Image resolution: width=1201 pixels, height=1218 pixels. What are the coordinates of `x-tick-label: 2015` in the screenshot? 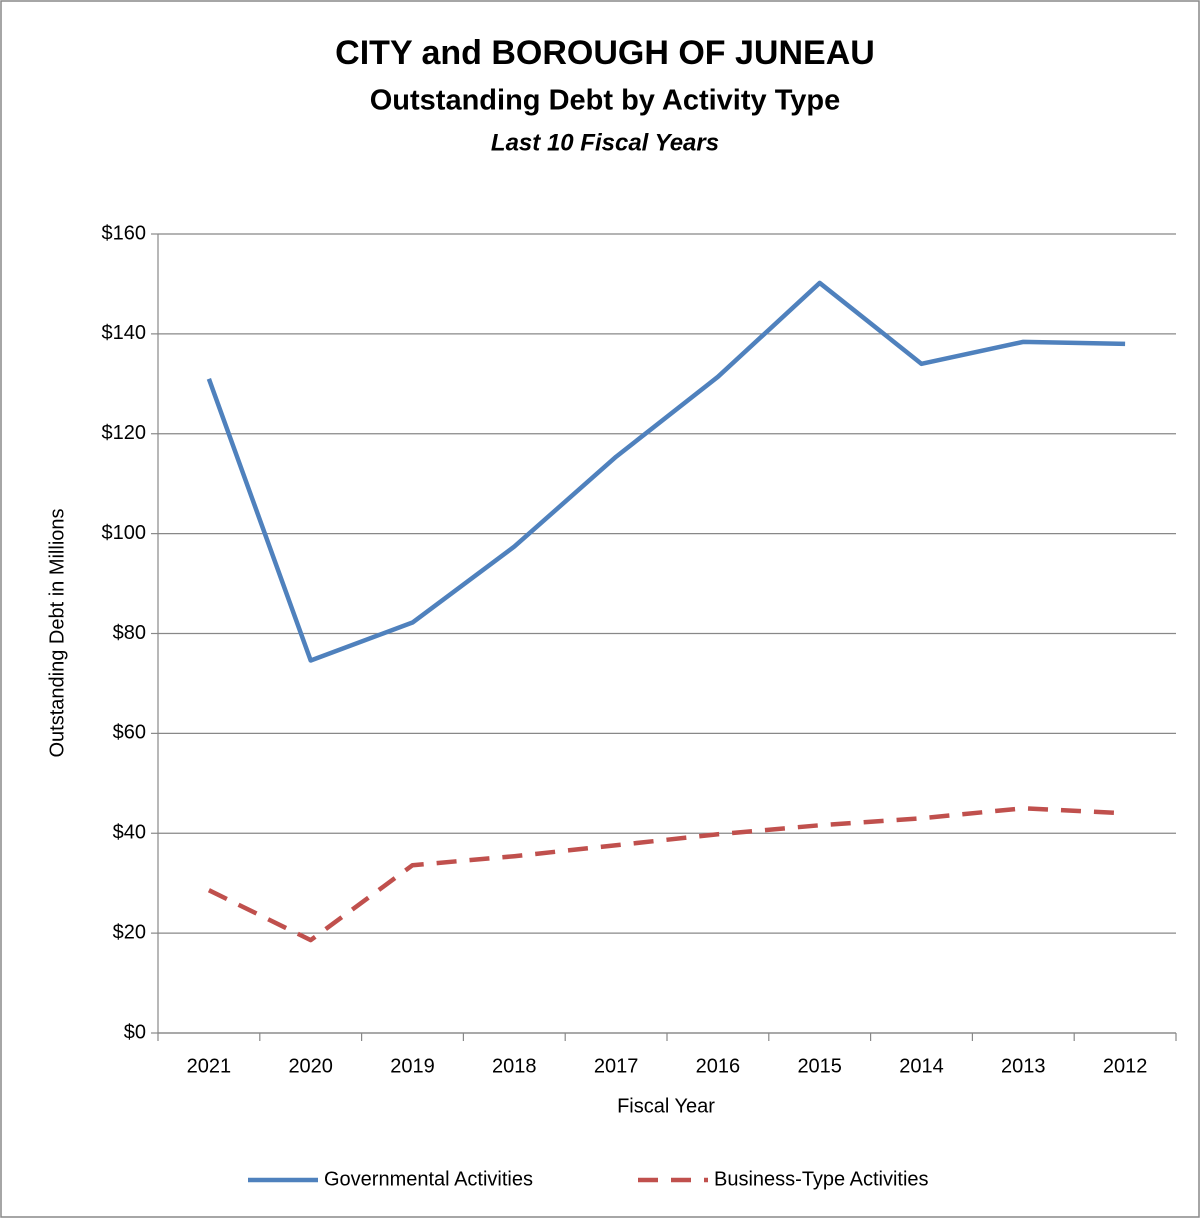 It's located at (819, 1066).